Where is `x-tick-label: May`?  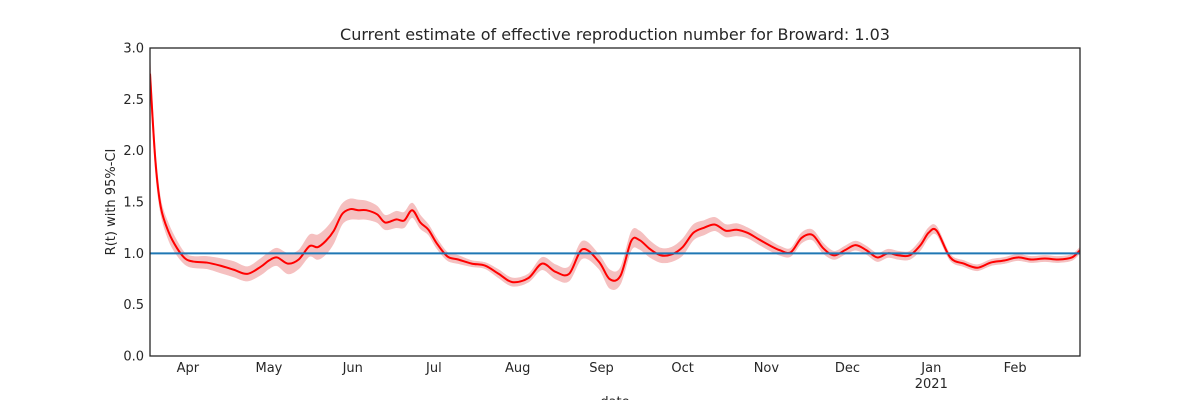
x-tick-label: May is located at coordinates (269, 368).